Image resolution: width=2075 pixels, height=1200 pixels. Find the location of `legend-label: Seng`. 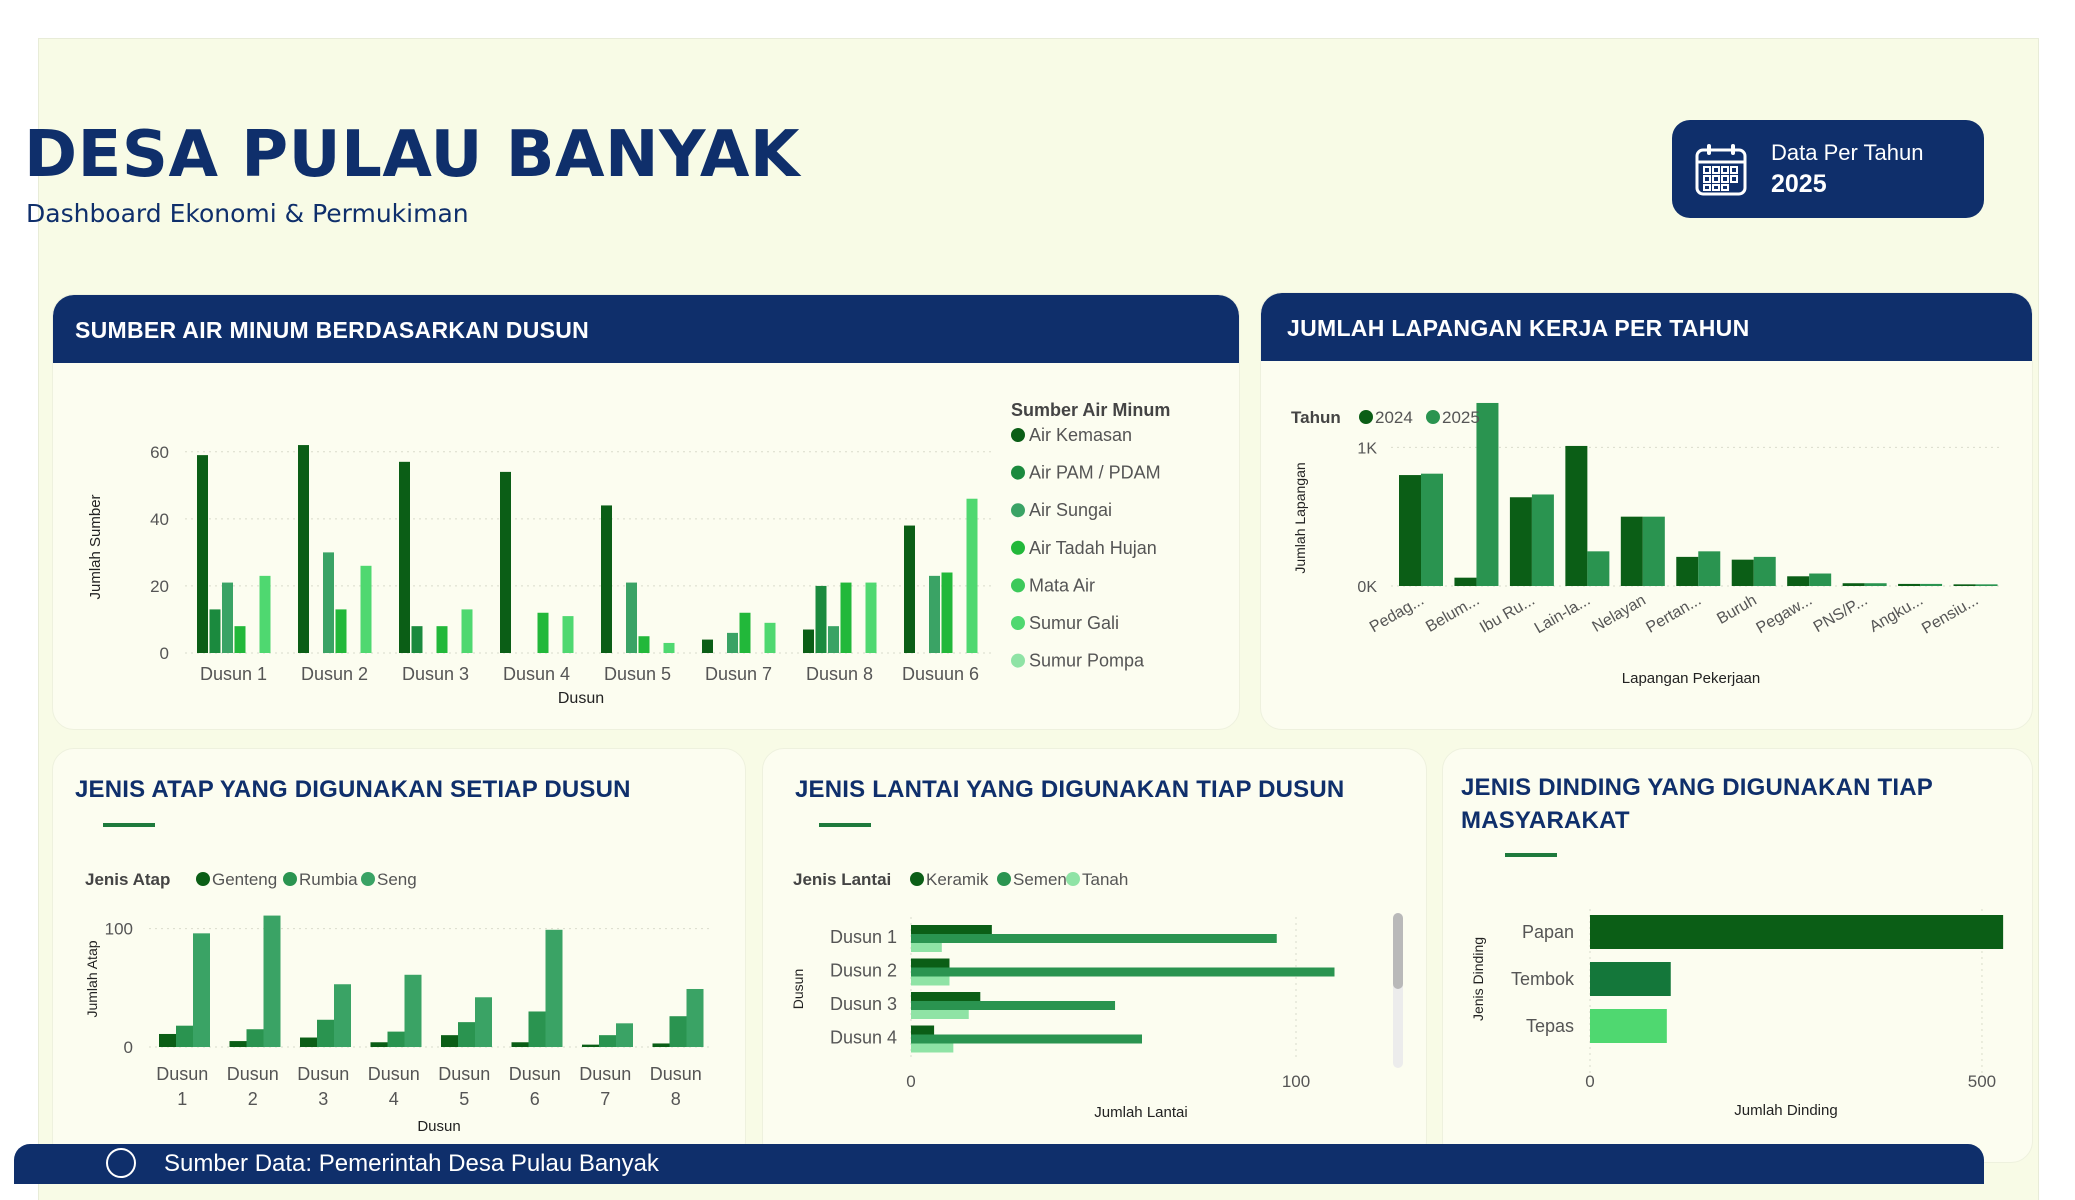

legend-label: Seng is located at coordinates (397, 879).